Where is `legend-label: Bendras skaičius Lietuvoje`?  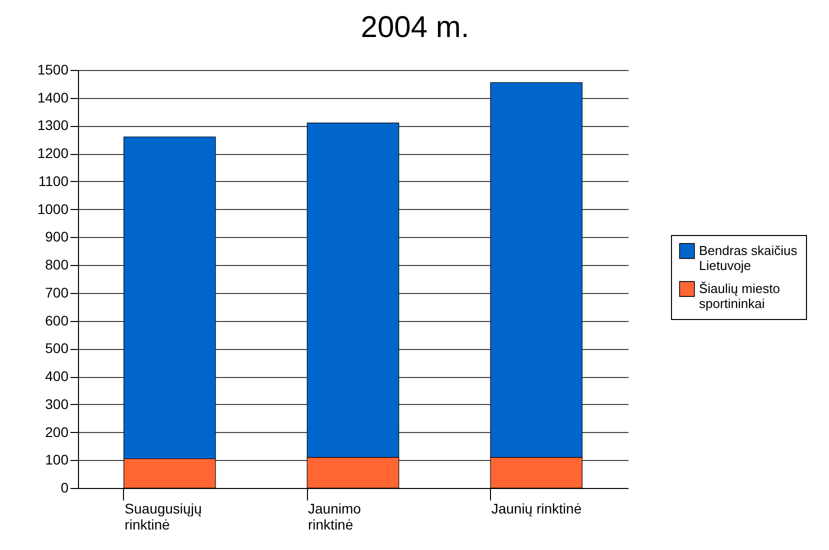 legend-label: Bendras skaičius Lietuvoje is located at coordinates (748, 258).